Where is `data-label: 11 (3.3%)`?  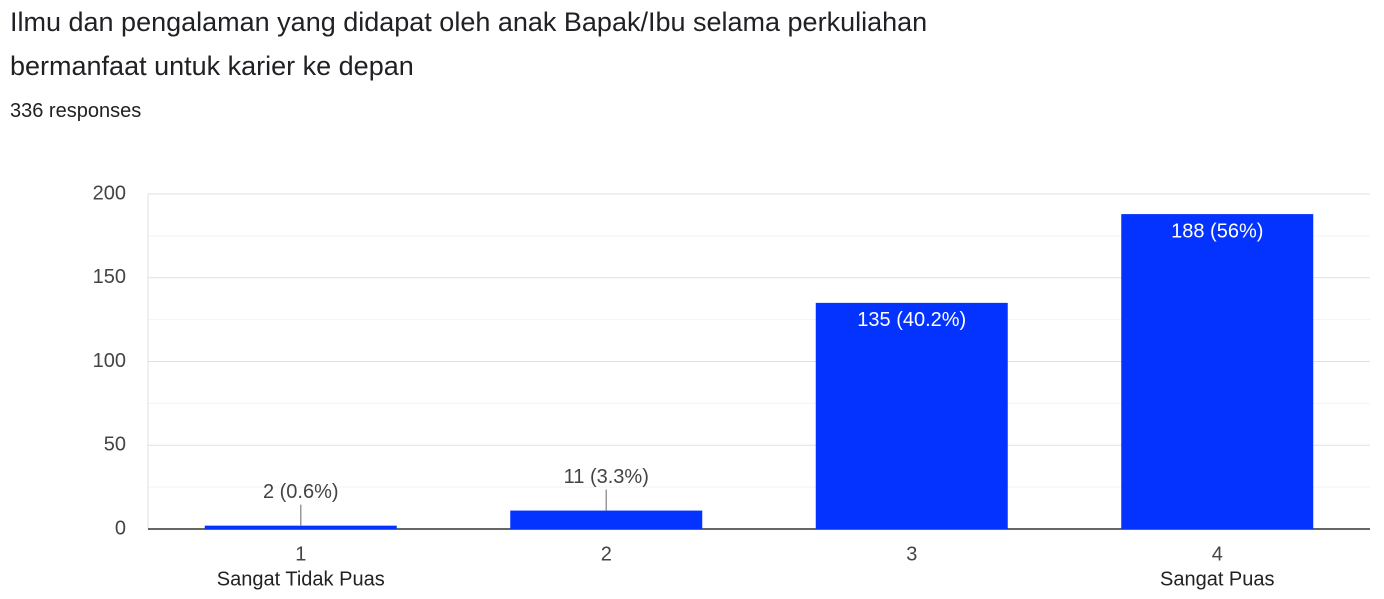 data-label: 11 (3.3%) is located at coordinates (606, 477).